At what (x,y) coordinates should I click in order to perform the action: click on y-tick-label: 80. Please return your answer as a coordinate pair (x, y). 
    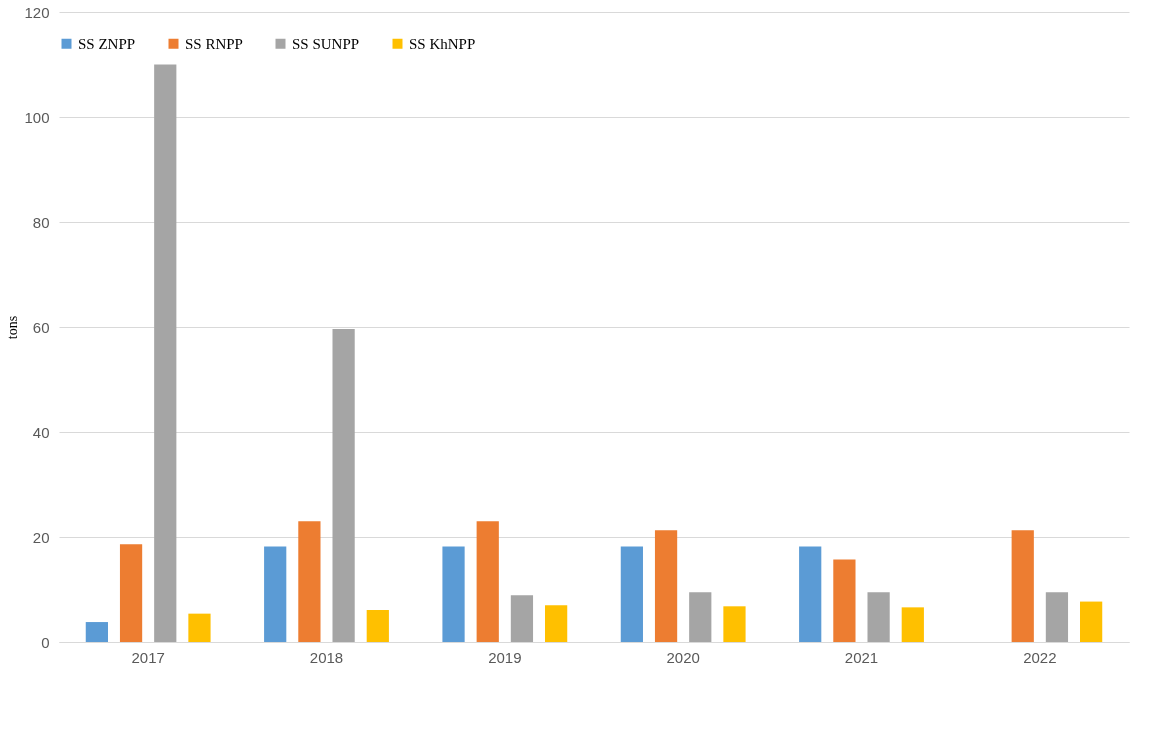
    Looking at the image, I should click on (41, 222).